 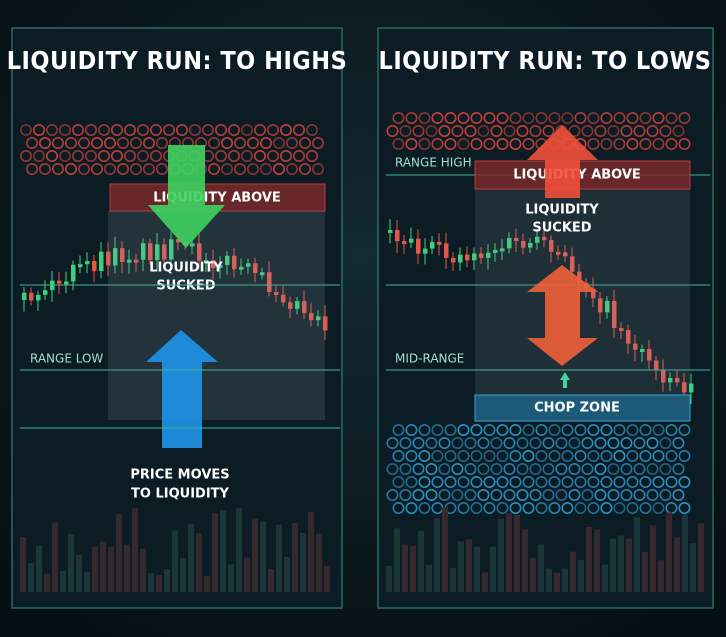 I want to click on title: LIQUIDITY RUN: TO HIGHS, so click(x=177, y=60).